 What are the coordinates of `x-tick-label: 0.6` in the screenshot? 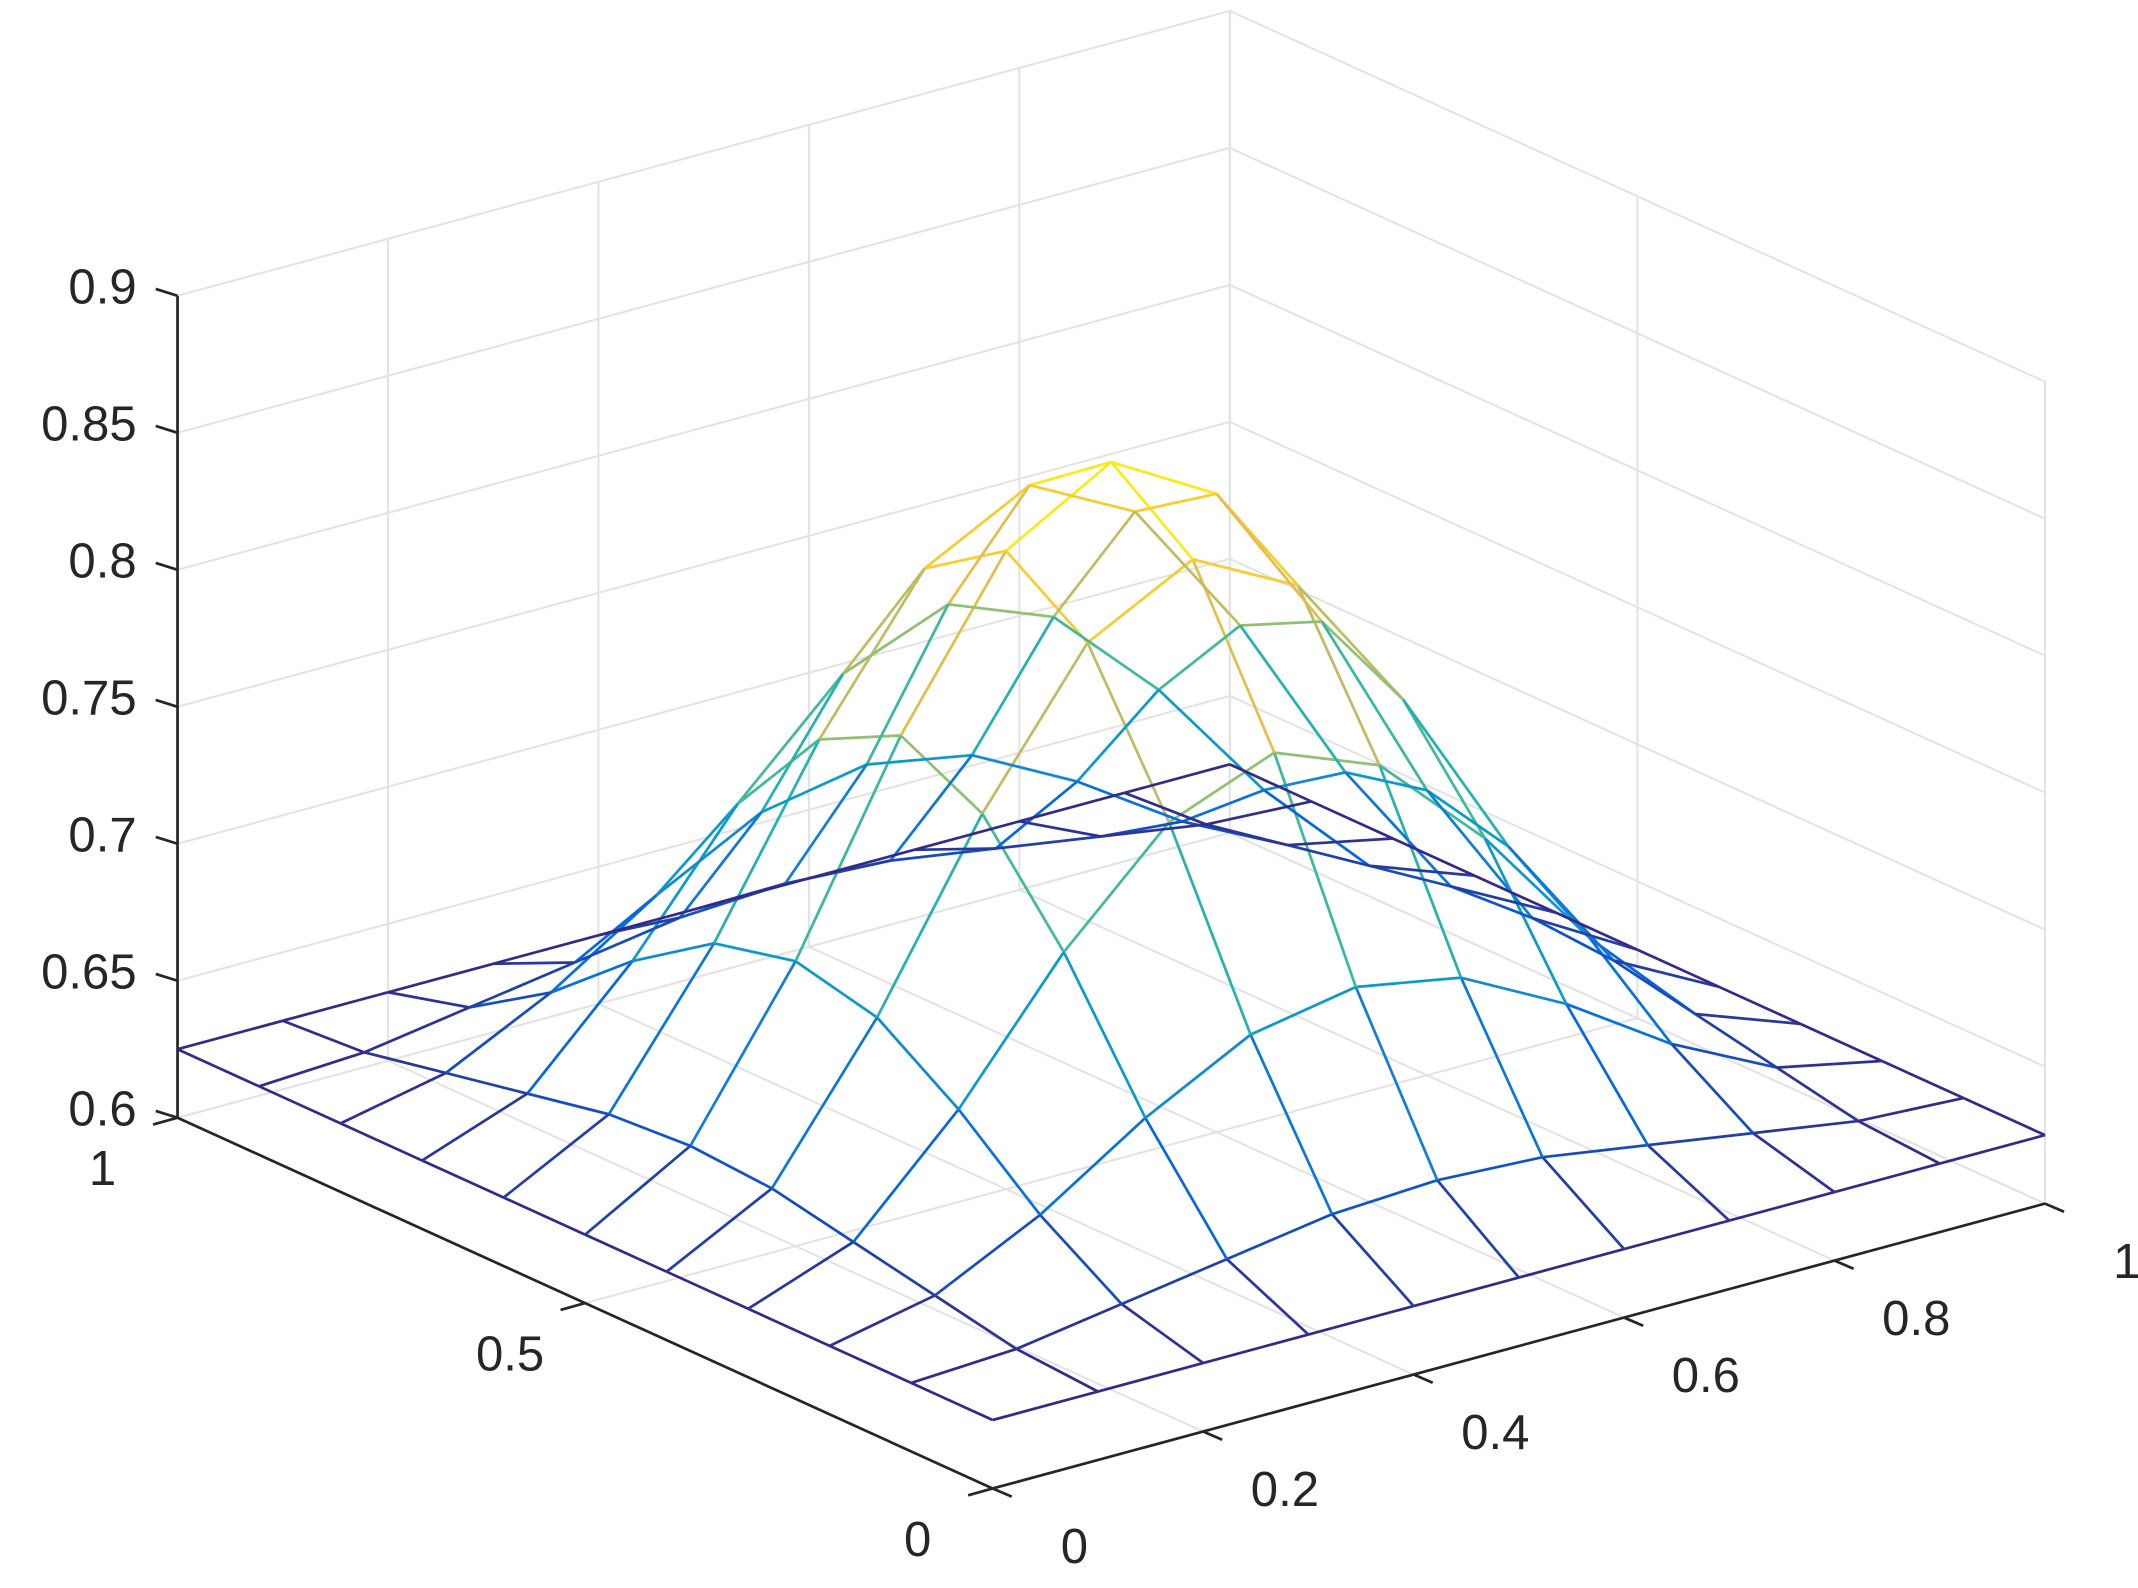 It's located at (1706, 1376).